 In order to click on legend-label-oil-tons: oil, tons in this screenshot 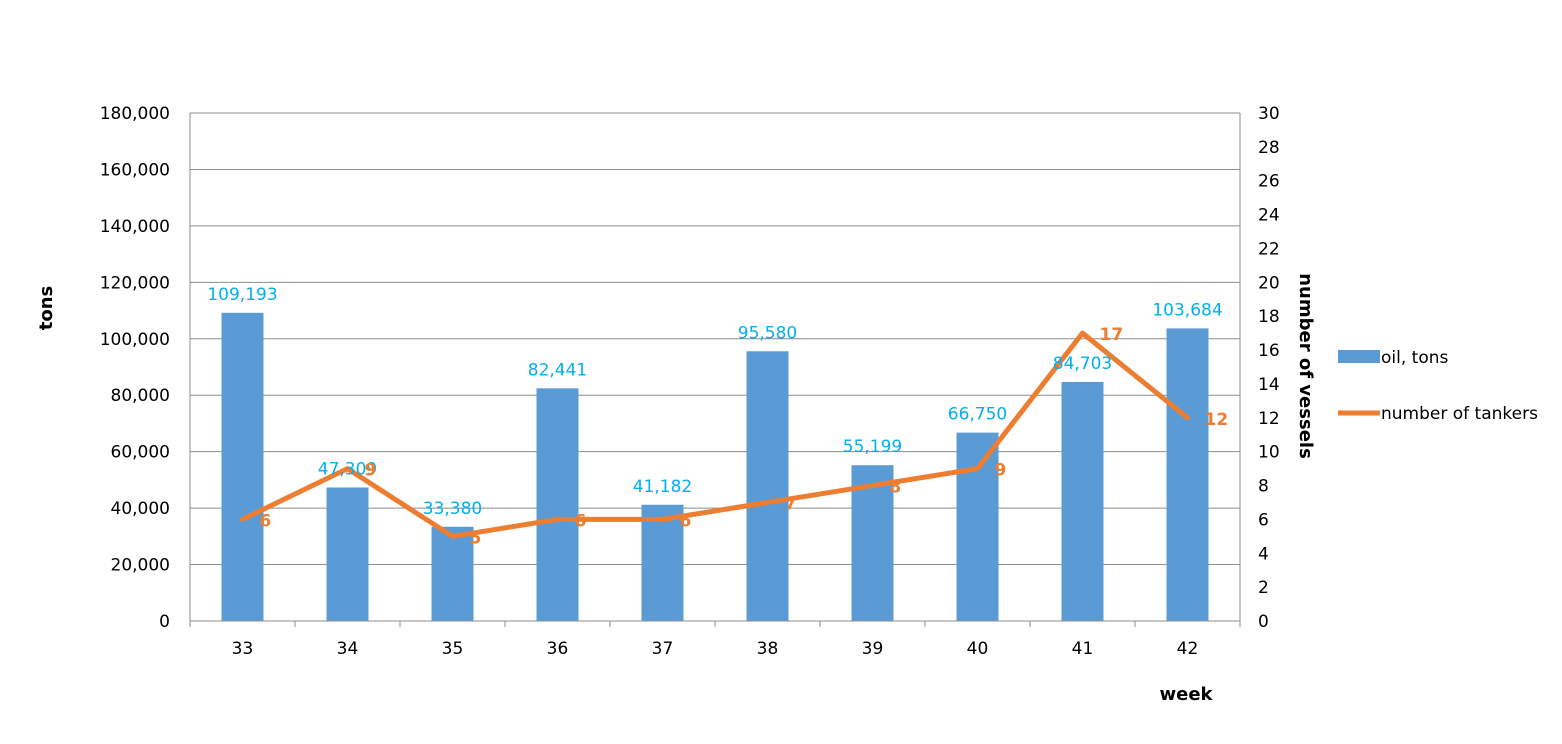, I will do `click(1414, 358)`.